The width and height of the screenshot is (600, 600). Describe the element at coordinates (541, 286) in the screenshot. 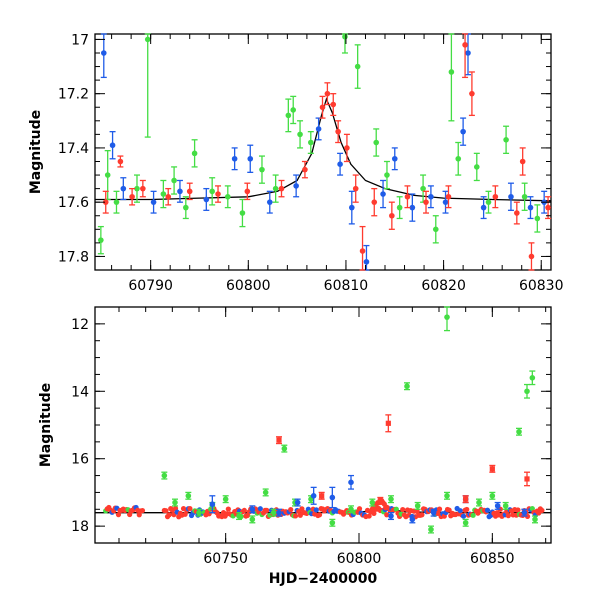

I see `x-tick-label: 60830` at that location.